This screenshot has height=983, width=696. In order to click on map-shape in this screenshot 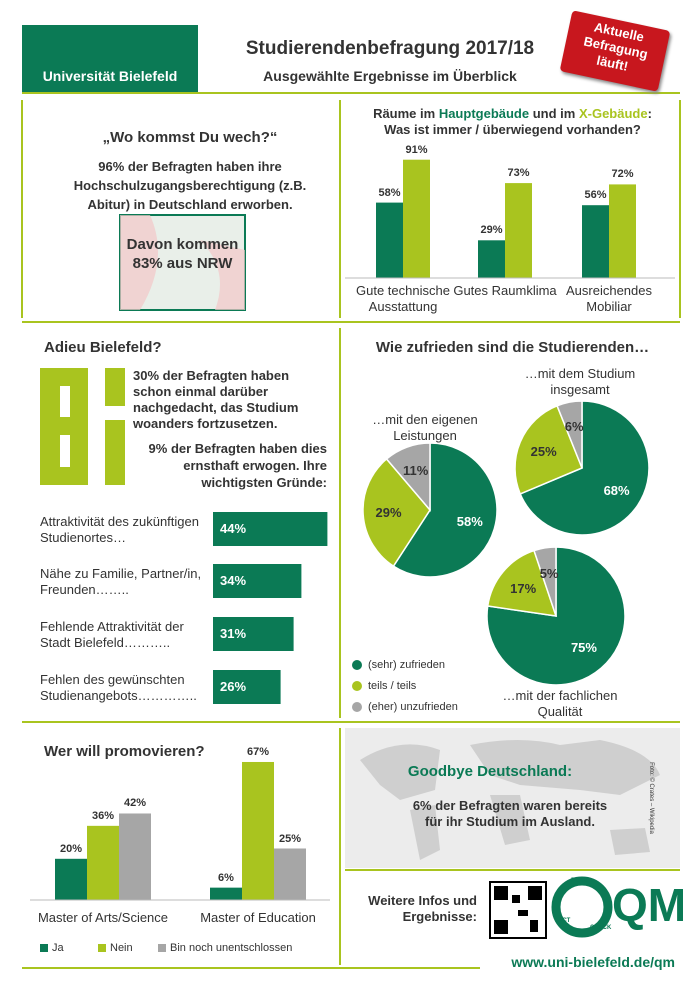, I will do `click(182, 262)`.